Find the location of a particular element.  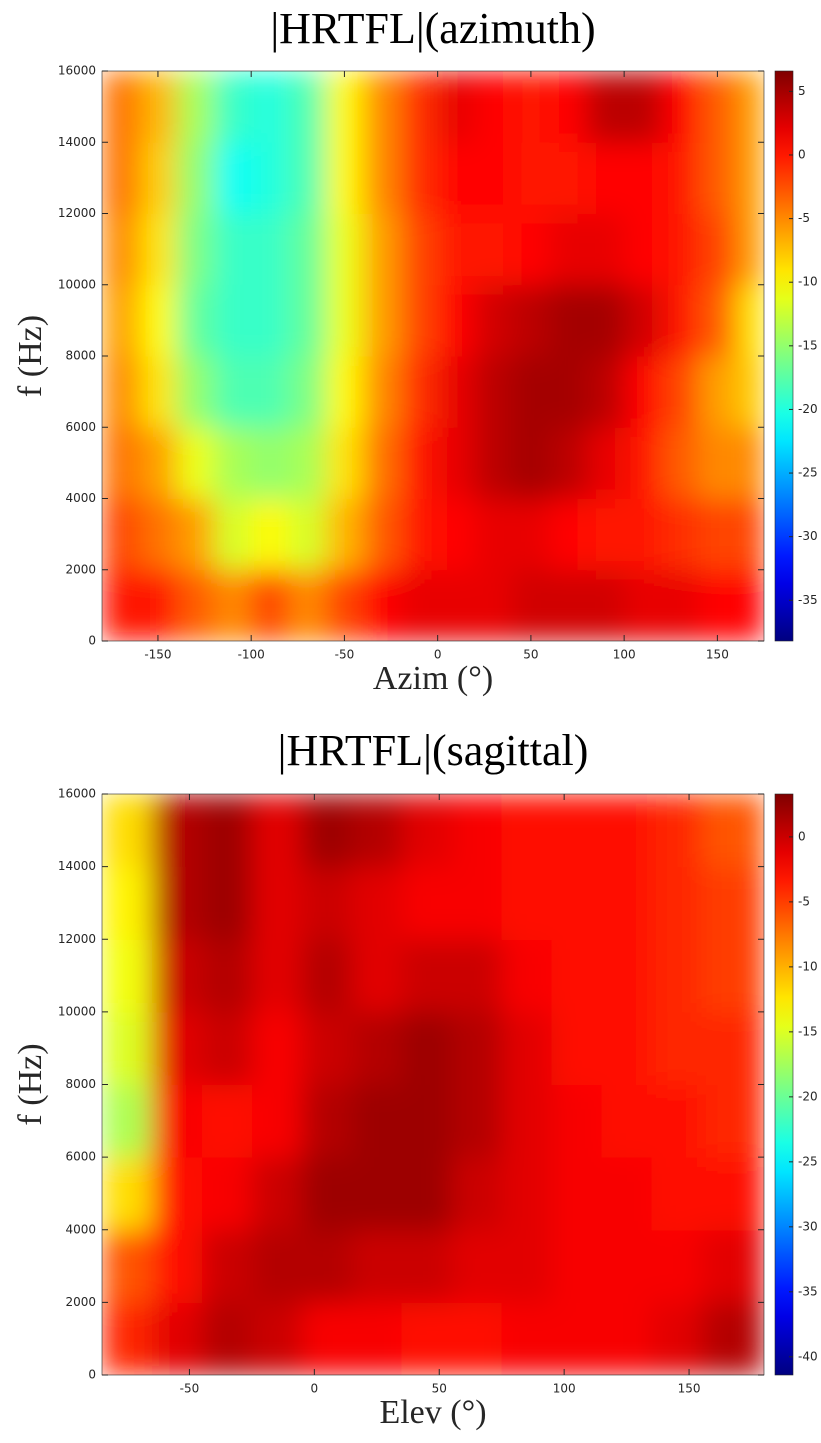

y-tick-label: 10000 is located at coordinates (77, 284).